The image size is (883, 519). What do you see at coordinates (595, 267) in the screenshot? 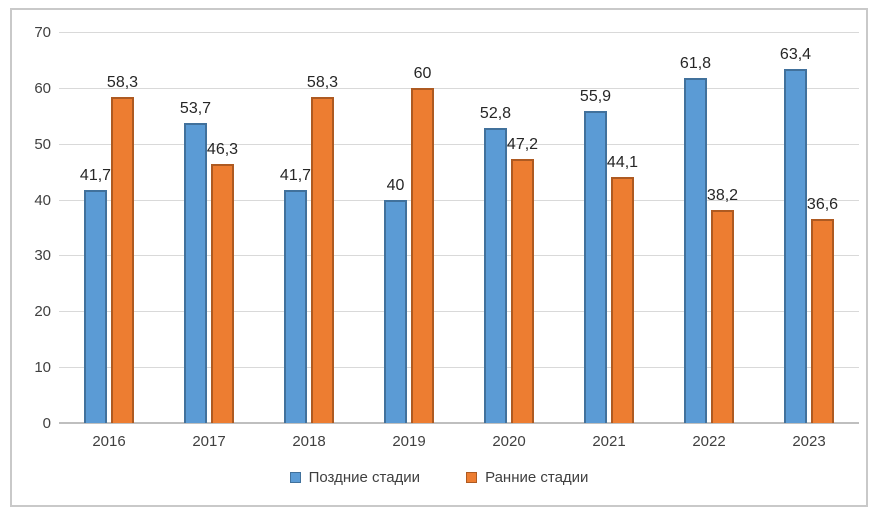
I see `bar-late-2021` at bounding box center [595, 267].